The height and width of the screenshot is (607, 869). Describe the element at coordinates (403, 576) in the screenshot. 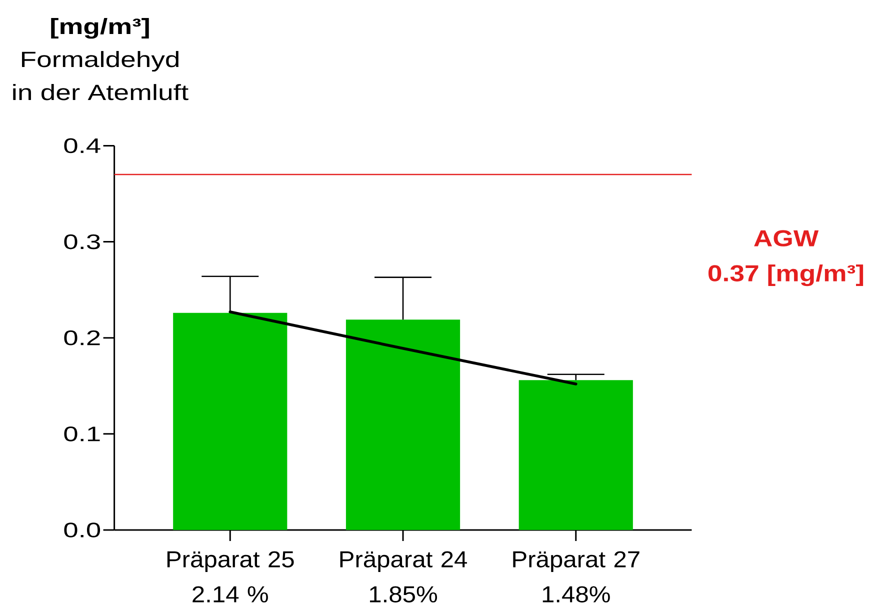

I see `x-tick-label: Präparat 24 1.85%` at that location.